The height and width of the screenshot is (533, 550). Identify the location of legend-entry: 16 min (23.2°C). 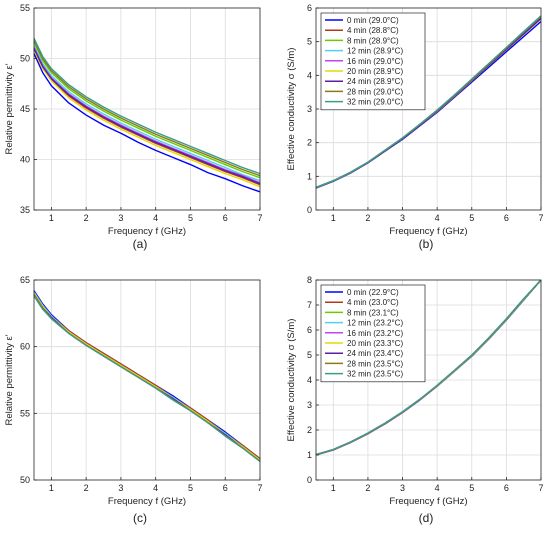
(375, 333).